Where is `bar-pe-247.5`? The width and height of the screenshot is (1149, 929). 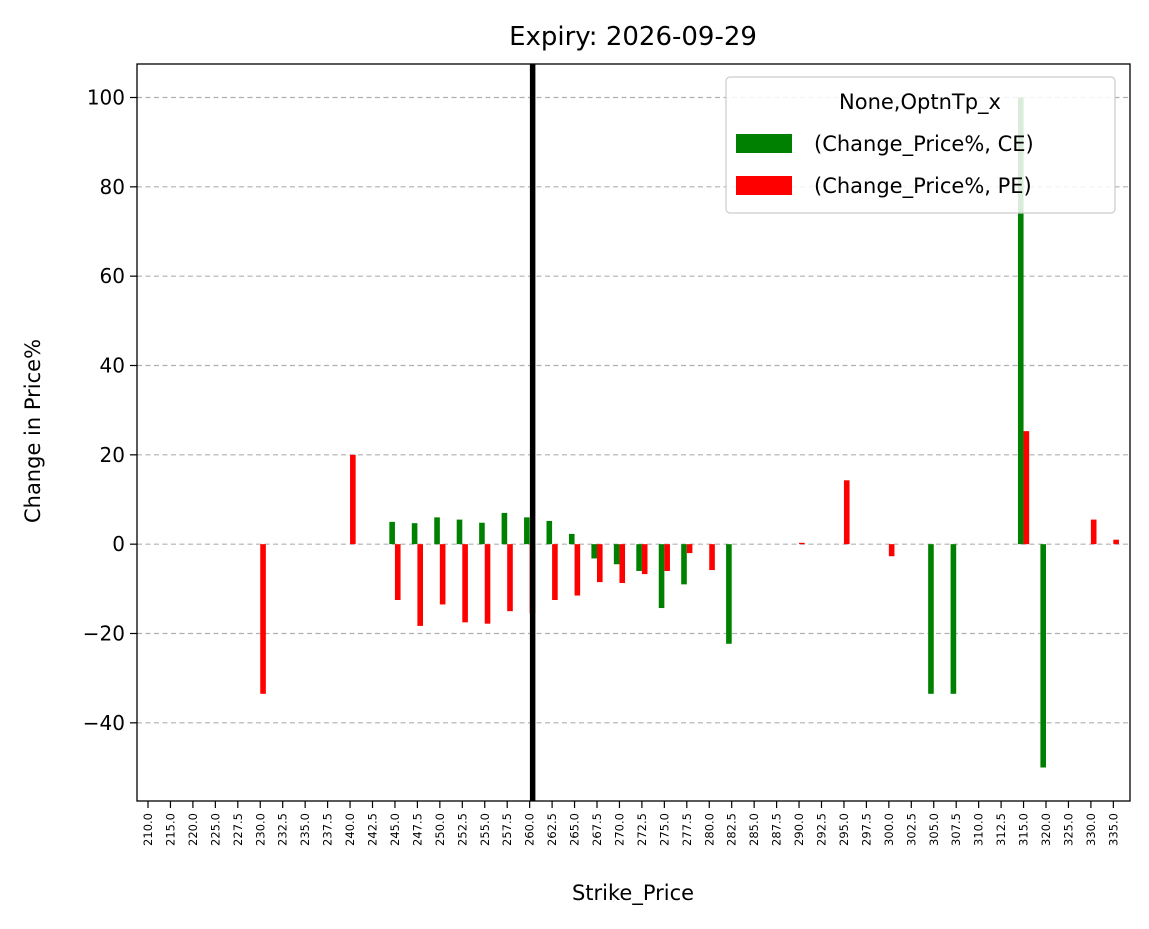
bar-pe-247.5 is located at coordinates (420, 585).